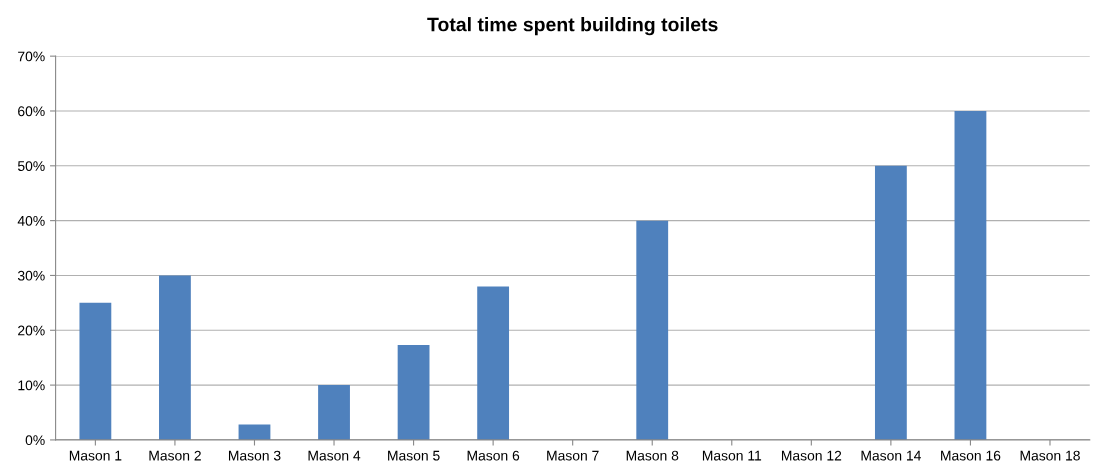 The height and width of the screenshot is (468, 1112). I want to click on x-tick-label: Mason 8, so click(652, 455).